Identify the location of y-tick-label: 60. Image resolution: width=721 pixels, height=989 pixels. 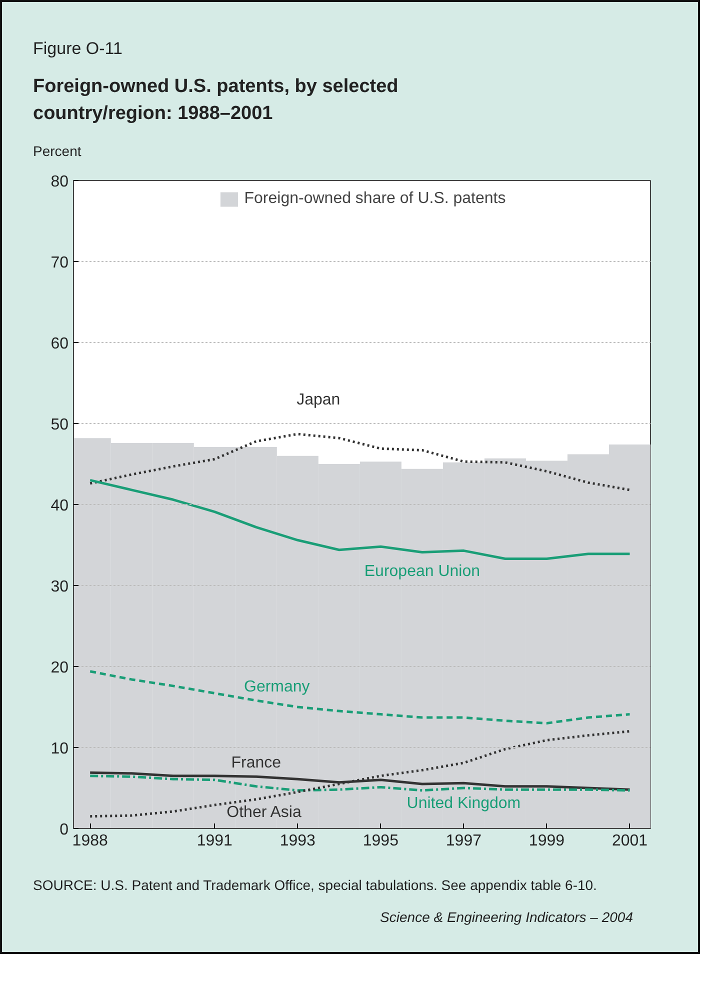
(59, 343).